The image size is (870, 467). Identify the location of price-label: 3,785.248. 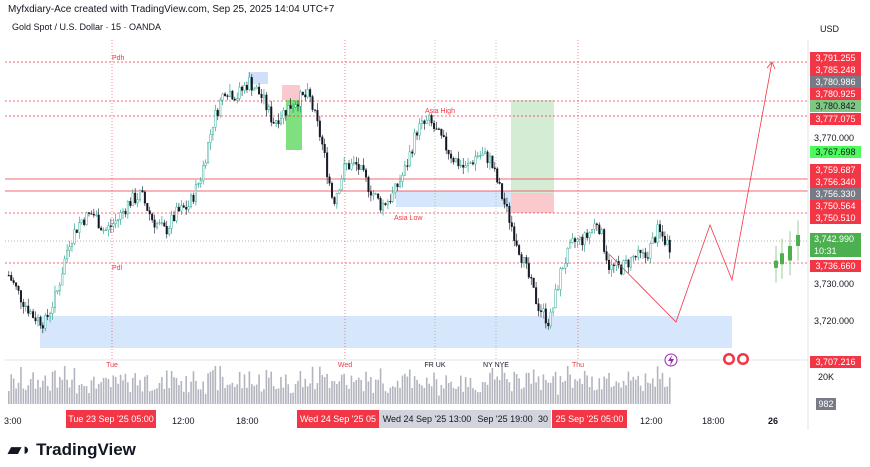
(835, 70).